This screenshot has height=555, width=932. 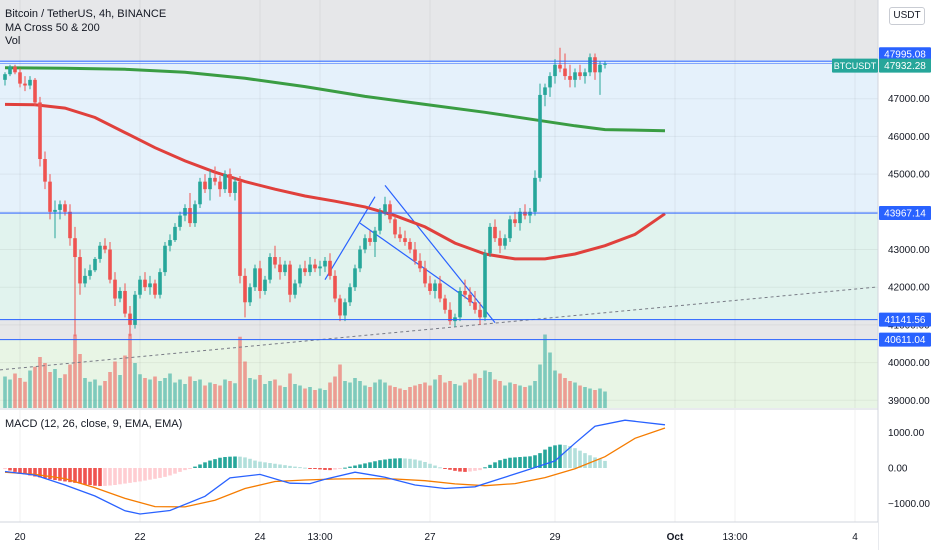 What do you see at coordinates (909, 288) in the screenshot?
I see `price-tick-label: 42000.00` at bounding box center [909, 288].